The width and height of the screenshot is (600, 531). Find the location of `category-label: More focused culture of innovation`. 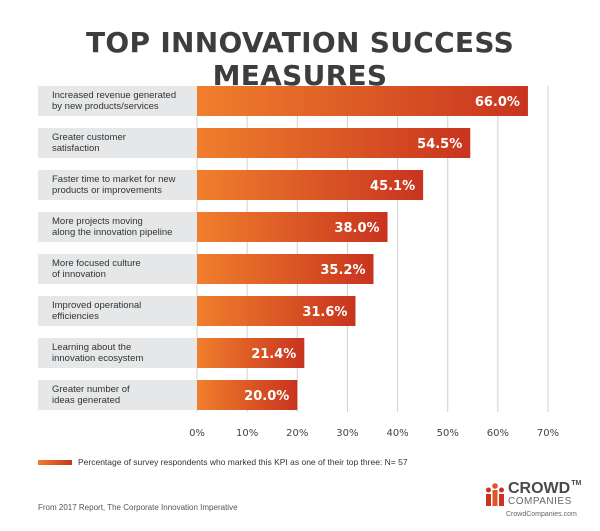

category-label: More focused culture of innovation is located at coordinates (96, 269).